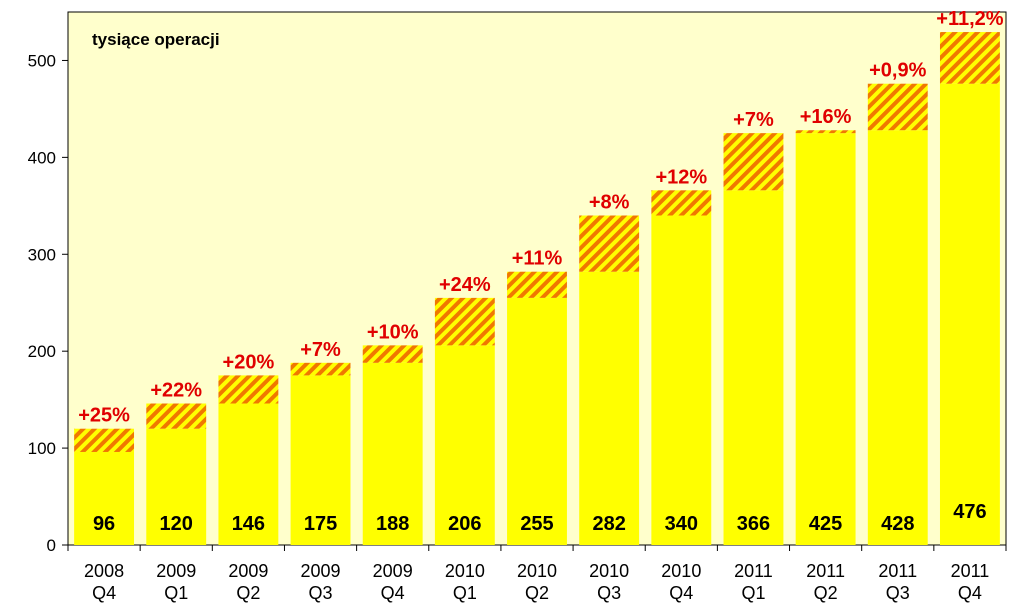 This screenshot has width=1024, height=607. I want to click on y-tick-label: 200, so click(42, 351).